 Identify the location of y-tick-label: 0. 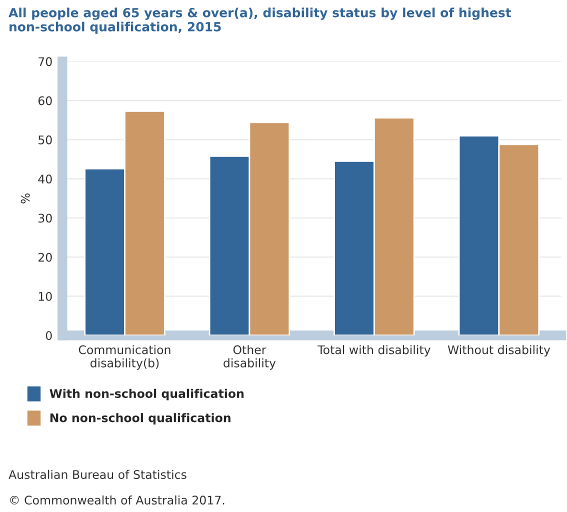
(49, 335).